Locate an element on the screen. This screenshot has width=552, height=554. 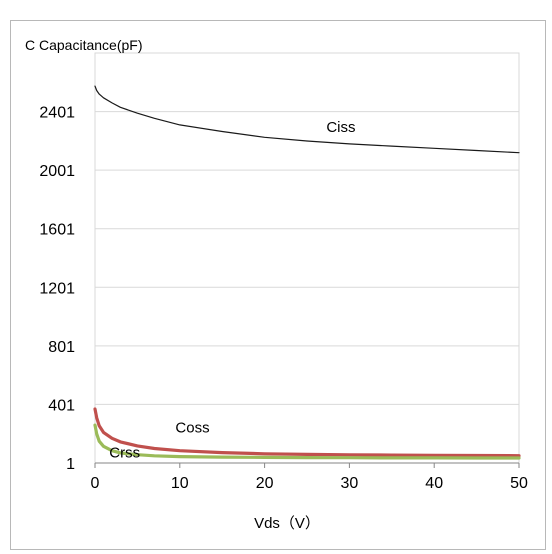
annotation-crss: Crss is located at coordinates (124, 452).